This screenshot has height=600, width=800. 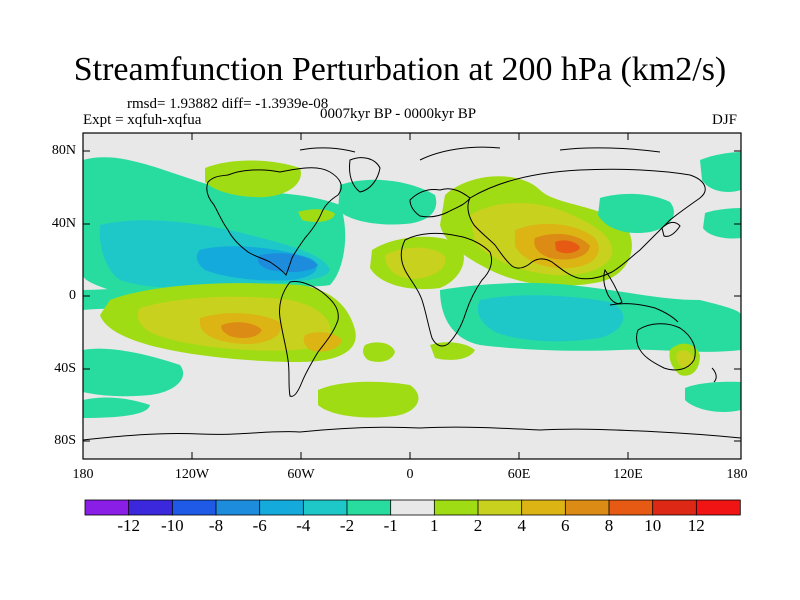 What do you see at coordinates (737, 474) in the screenshot?
I see `lon-label-180e: 180` at bounding box center [737, 474].